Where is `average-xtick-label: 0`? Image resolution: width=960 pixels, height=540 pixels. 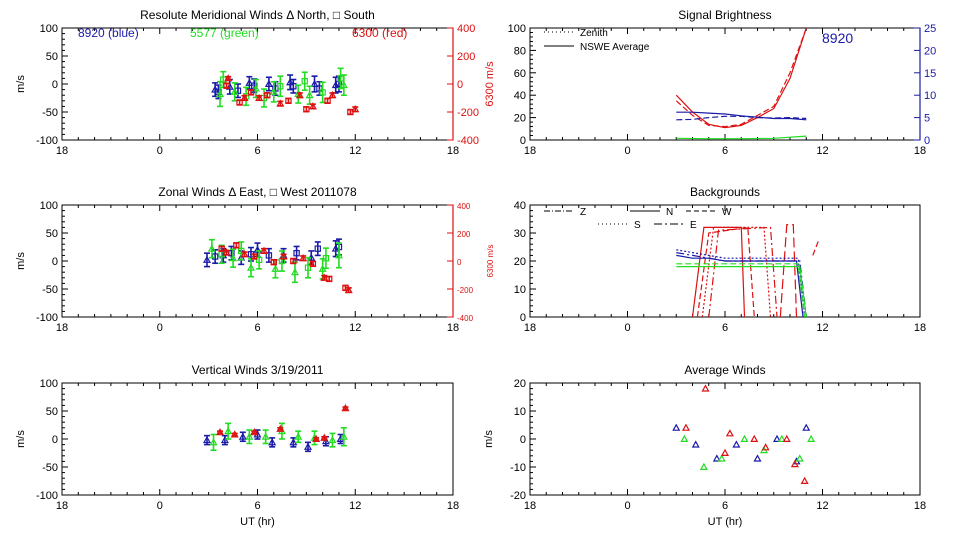
average-xtick-label: 0 is located at coordinates (627, 506).